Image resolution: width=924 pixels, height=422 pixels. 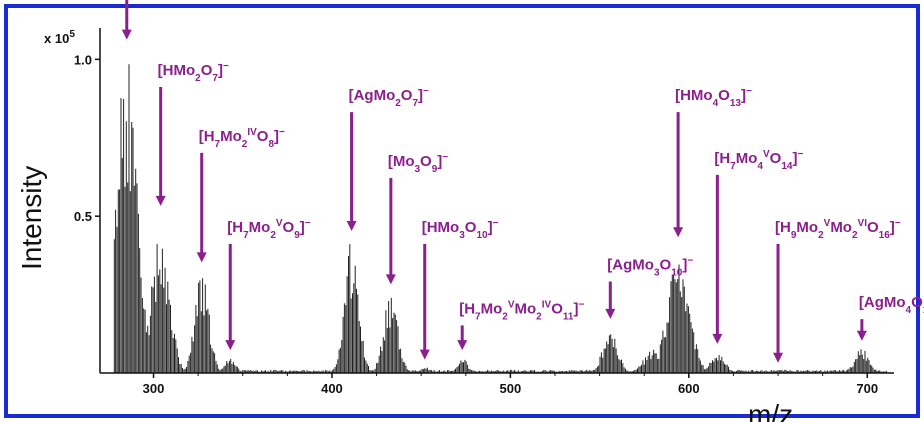 I want to click on y-multiplier-label: x 105, so click(x=59, y=37).